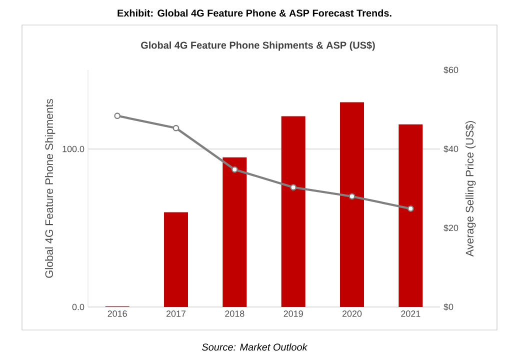  What do you see at coordinates (50, 188) in the screenshot?
I see `y-axis-title: Global 4G Feature Phone Shipments` at bounding box center [50, 188].